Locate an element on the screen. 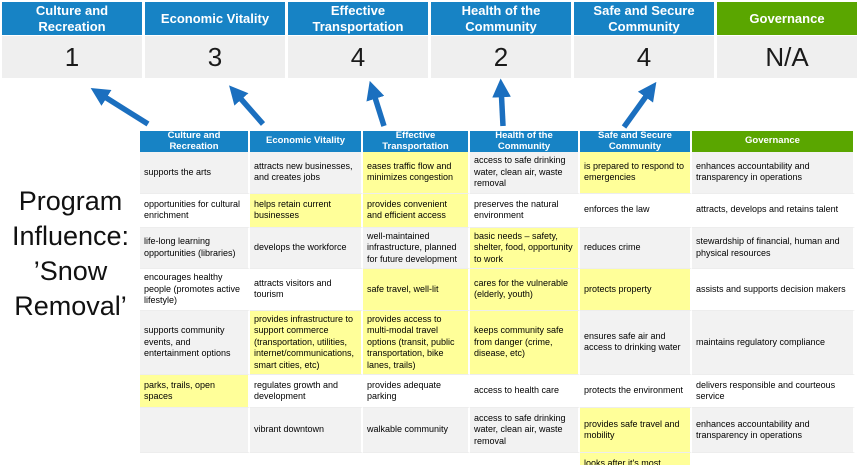  matrix-cell-r8-c1 is located at coordinates (195, 459).